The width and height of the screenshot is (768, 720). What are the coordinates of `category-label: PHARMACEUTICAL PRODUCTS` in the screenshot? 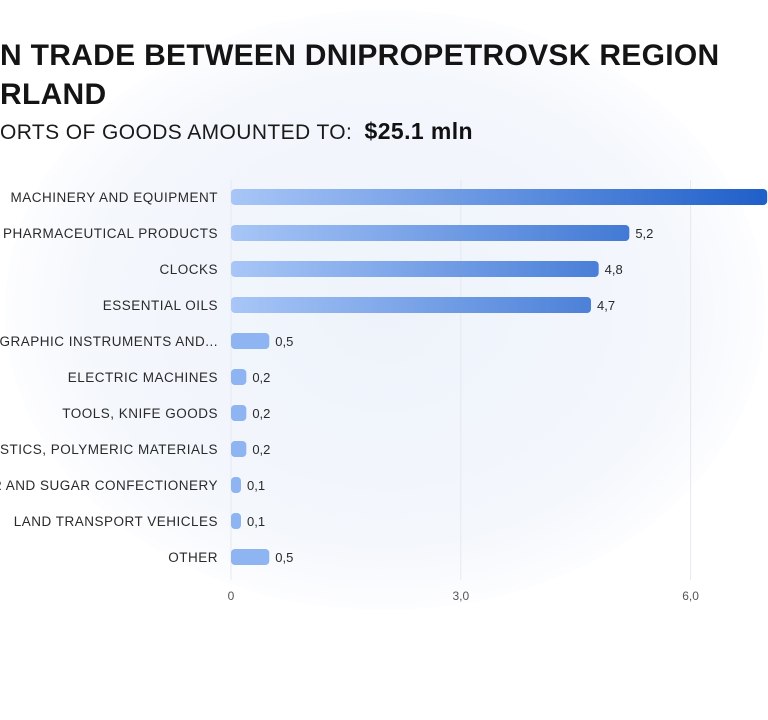 It's located at (110, 233).